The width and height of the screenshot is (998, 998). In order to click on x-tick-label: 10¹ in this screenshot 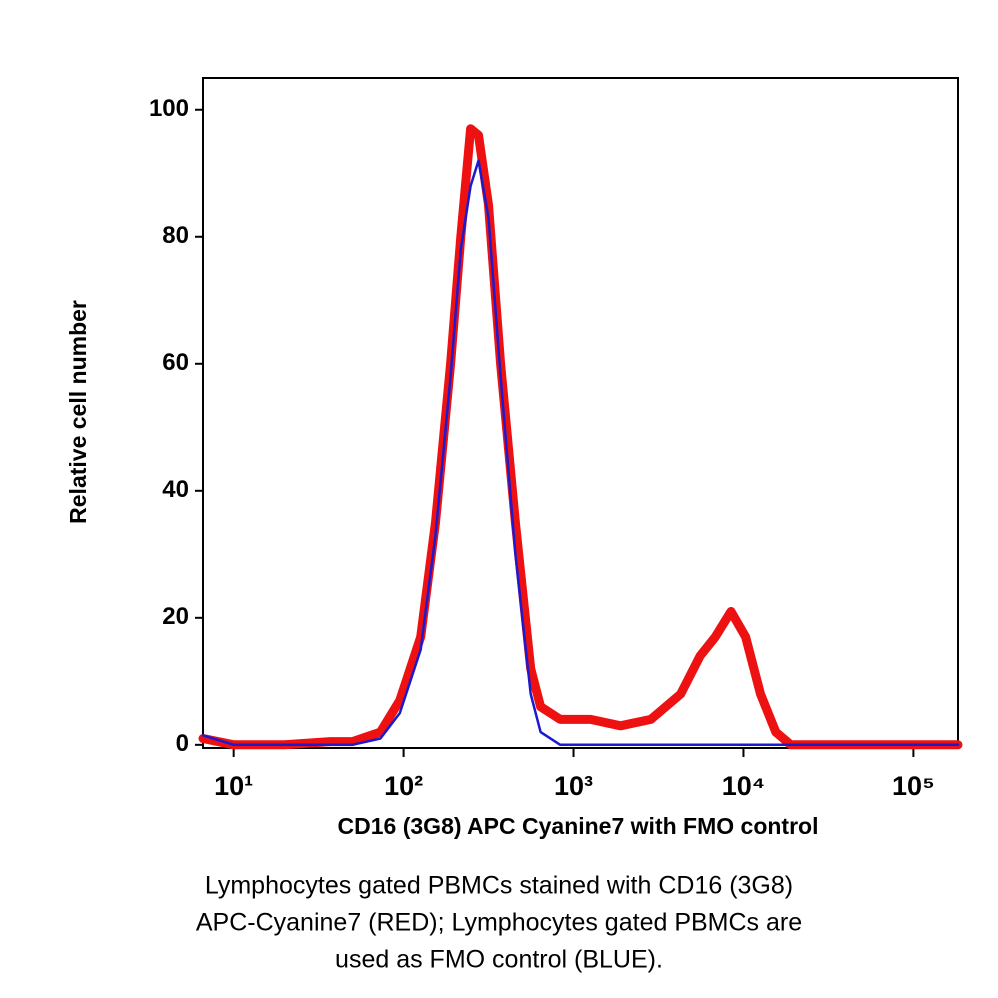, I will do `click(233, 786)`.